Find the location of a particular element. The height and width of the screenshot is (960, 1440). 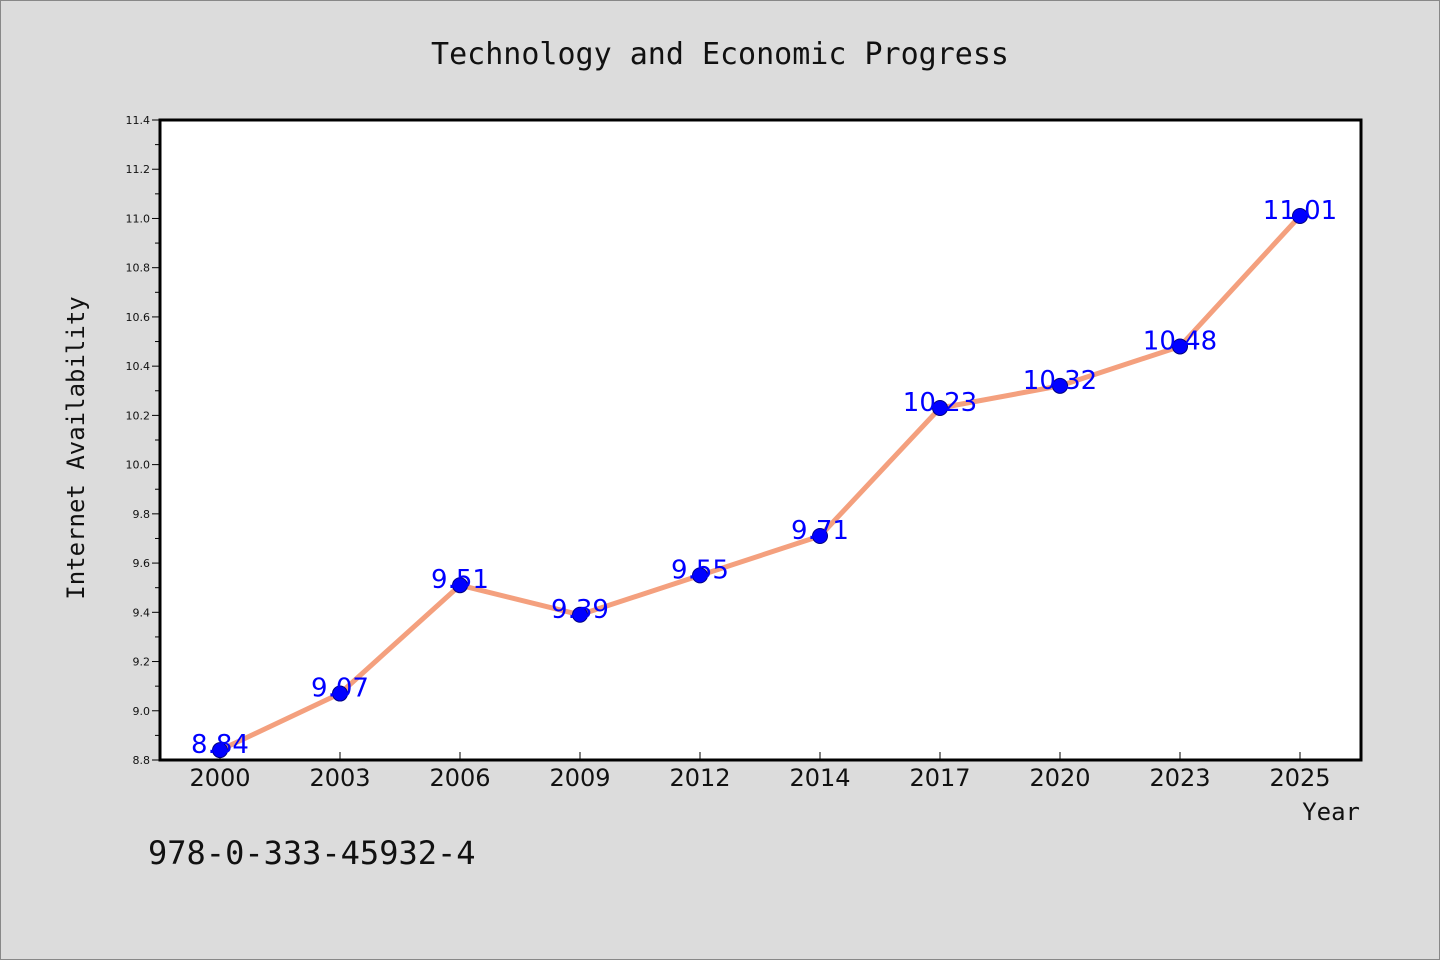

x-tick-label: 2023 is located at coordinates (1179, 778).